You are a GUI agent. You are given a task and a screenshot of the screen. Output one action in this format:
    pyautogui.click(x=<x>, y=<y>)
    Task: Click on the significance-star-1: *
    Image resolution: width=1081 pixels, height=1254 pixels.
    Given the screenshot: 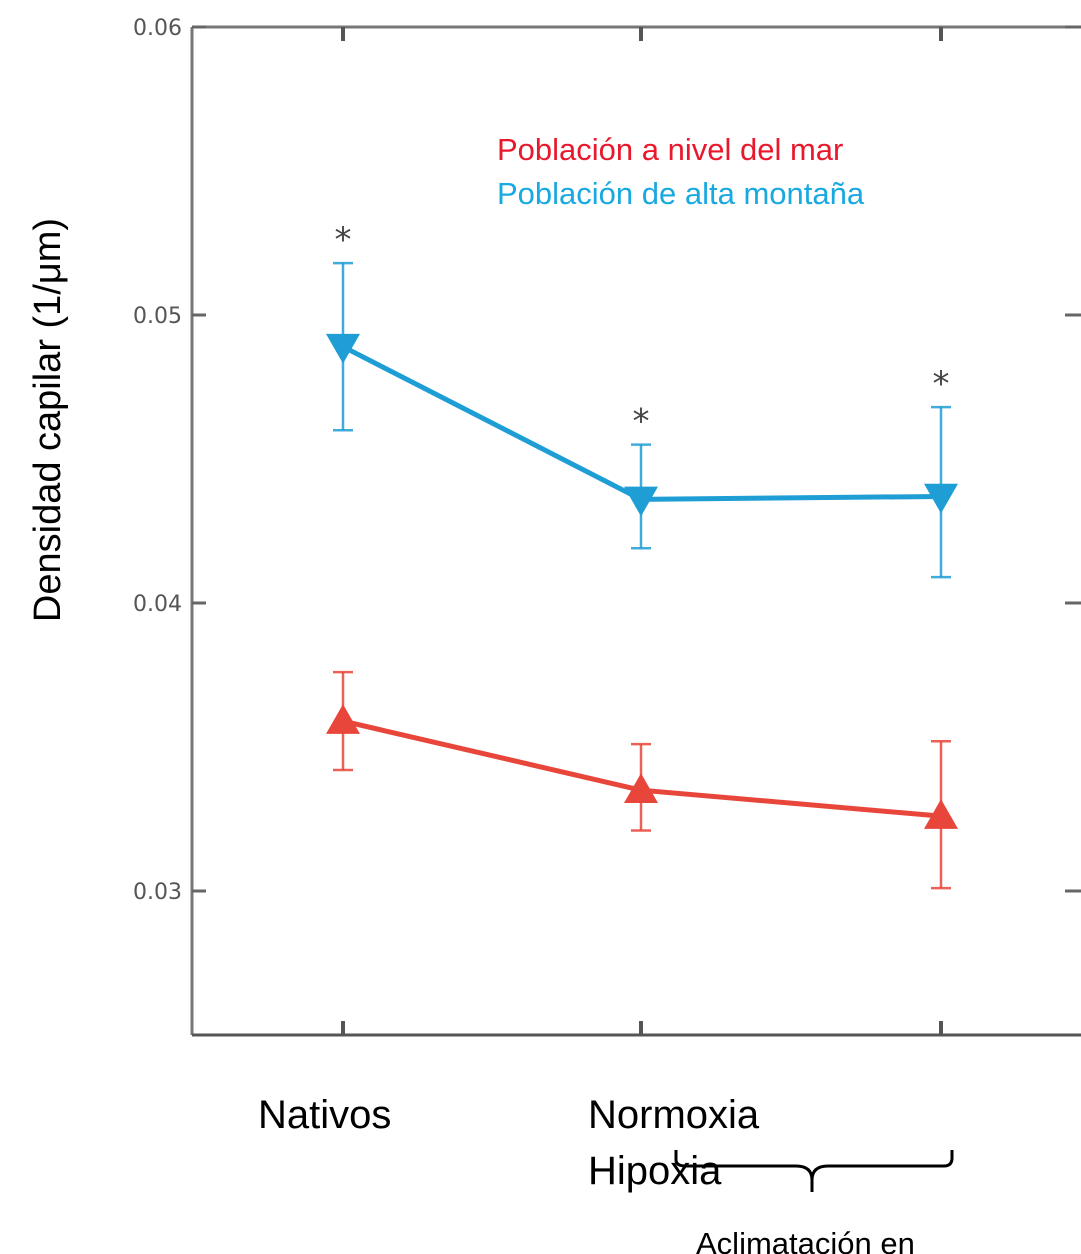 What is the action you would take?
    pyautogui.click(x=641, y=422)
    